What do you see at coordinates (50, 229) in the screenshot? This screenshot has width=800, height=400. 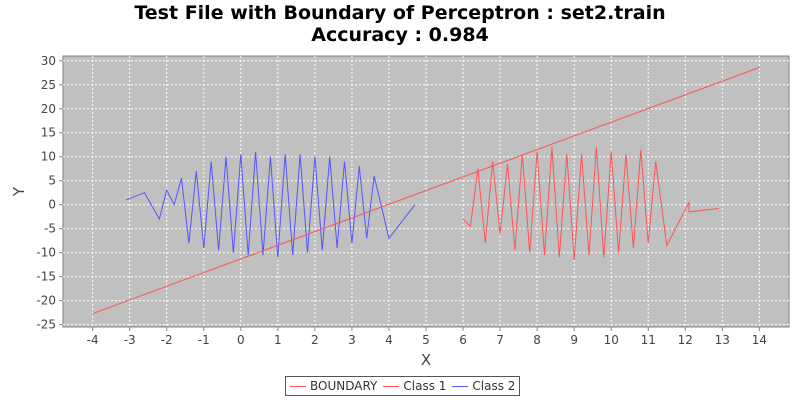 I see `y-tick-label: -5` at bounding box center [50, 229].